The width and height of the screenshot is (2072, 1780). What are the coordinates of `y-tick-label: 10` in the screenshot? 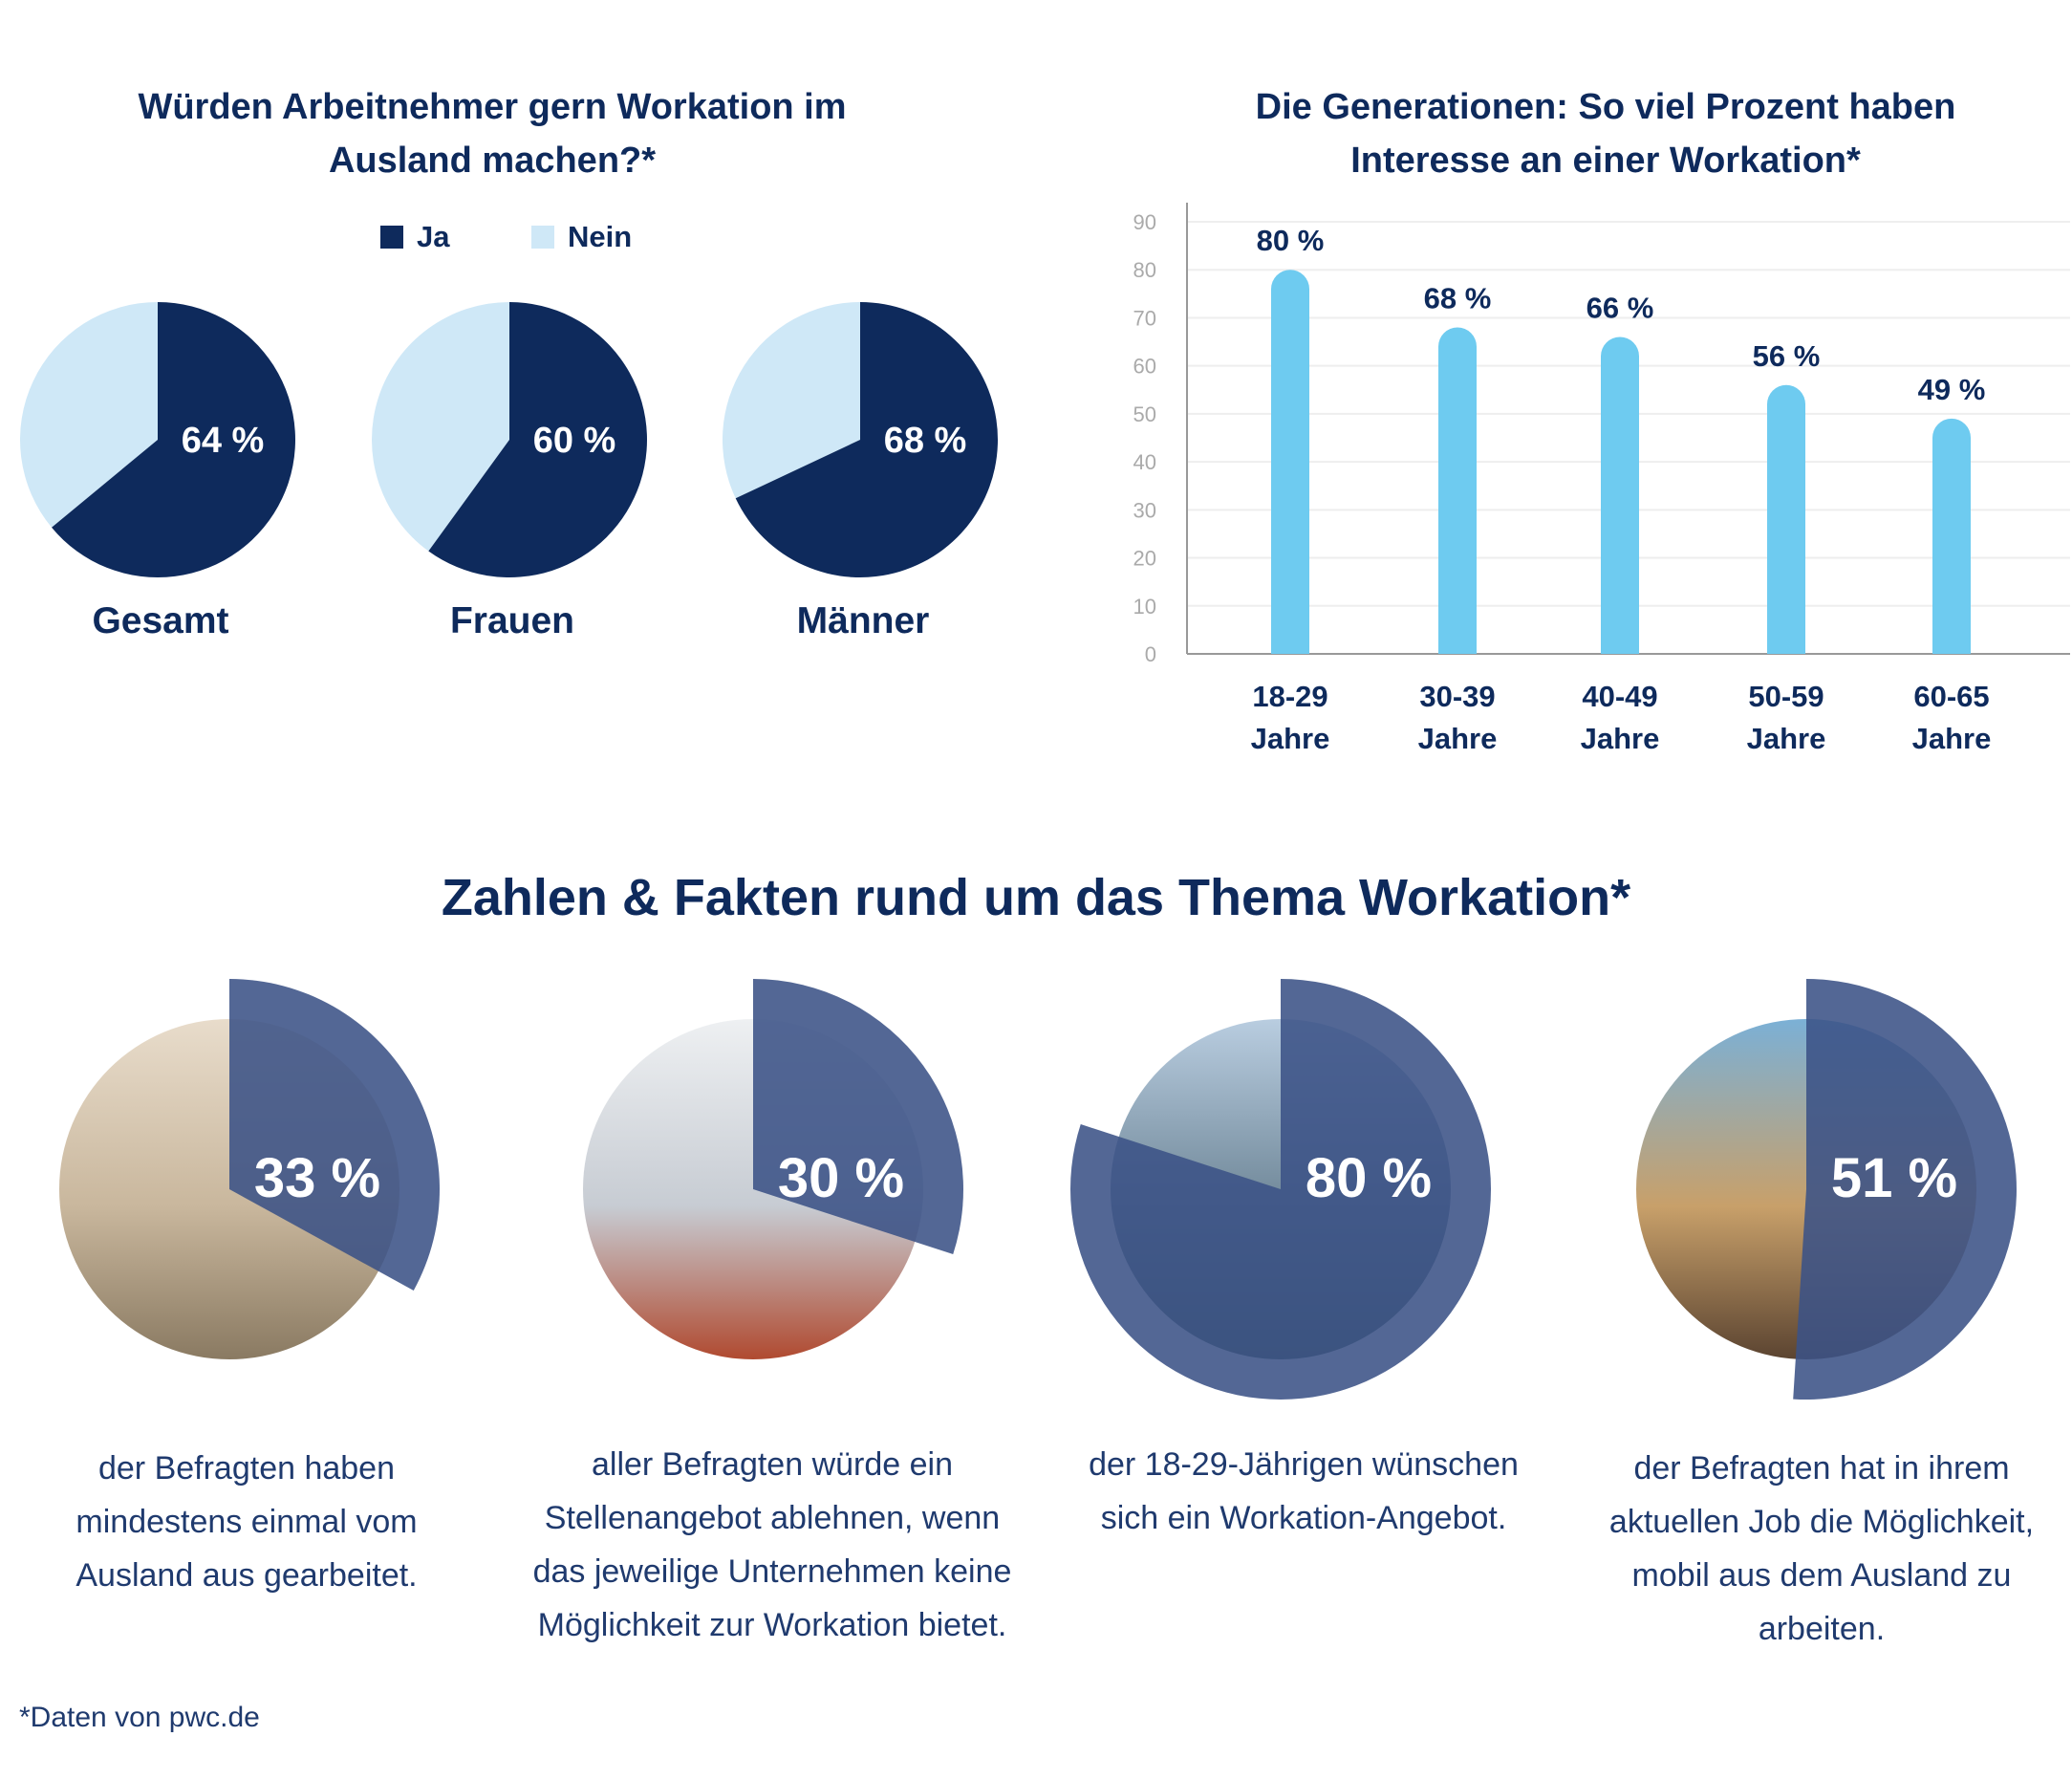 It's located at (1144, 607).